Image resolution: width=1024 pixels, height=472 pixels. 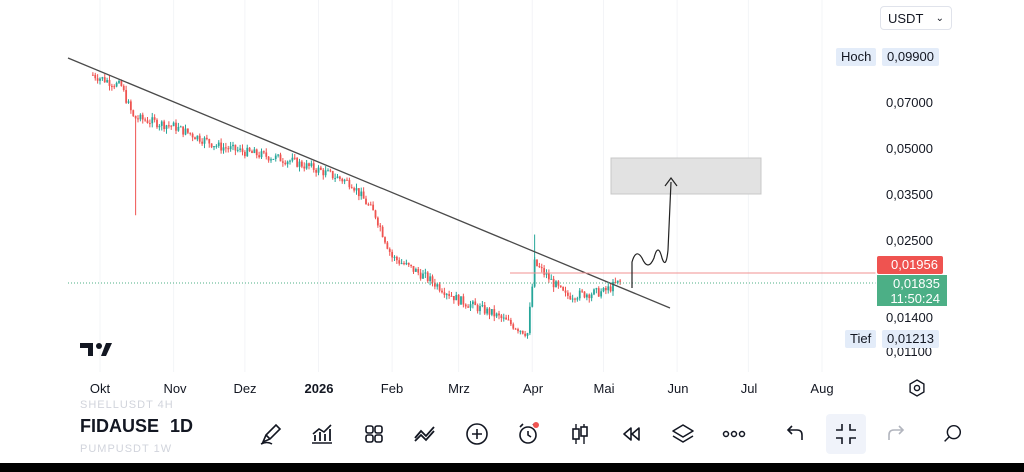 I want to click on price-tick: 0,05000, so click(x=909, y=148).